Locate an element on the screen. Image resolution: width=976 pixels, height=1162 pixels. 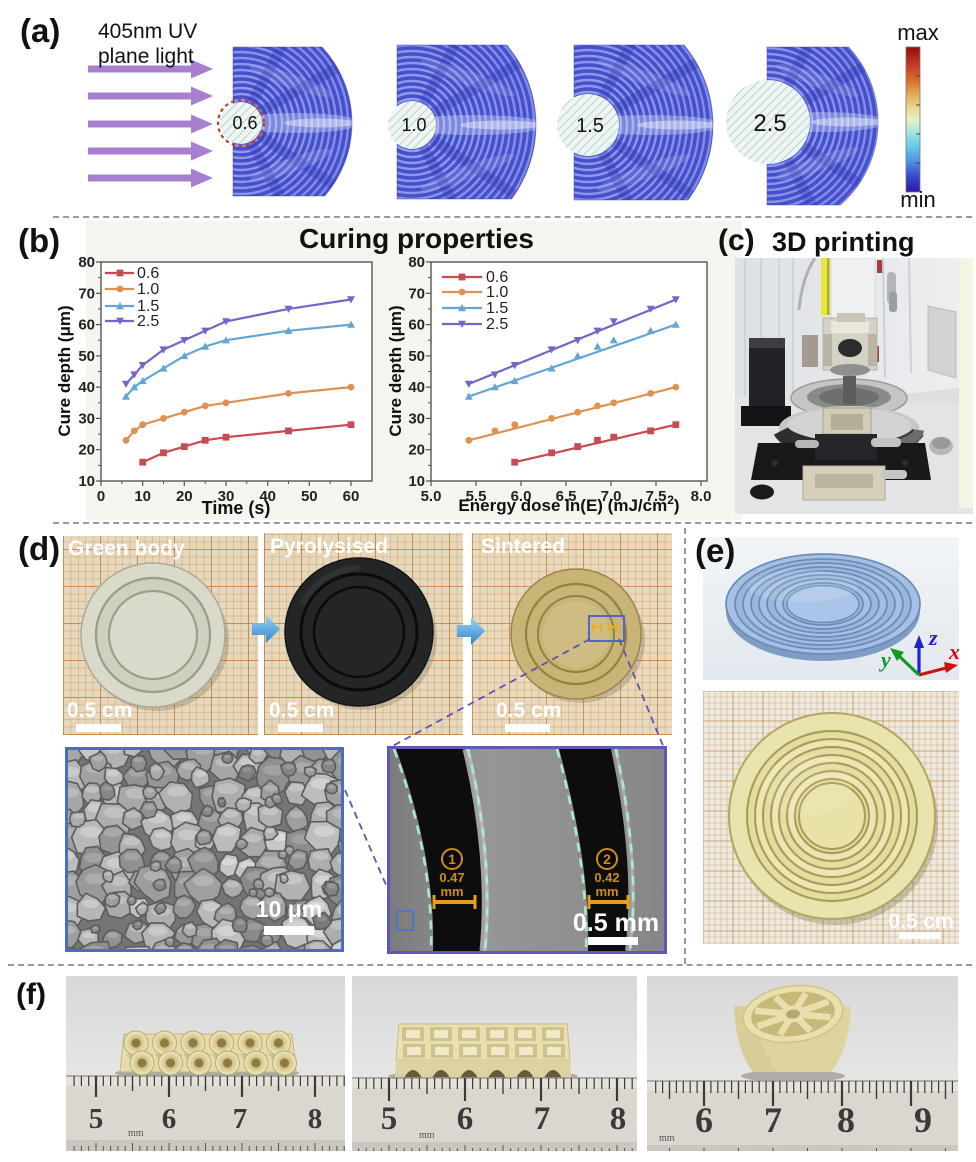
svg-text: 8.0 is located at coordinates (701, 496).